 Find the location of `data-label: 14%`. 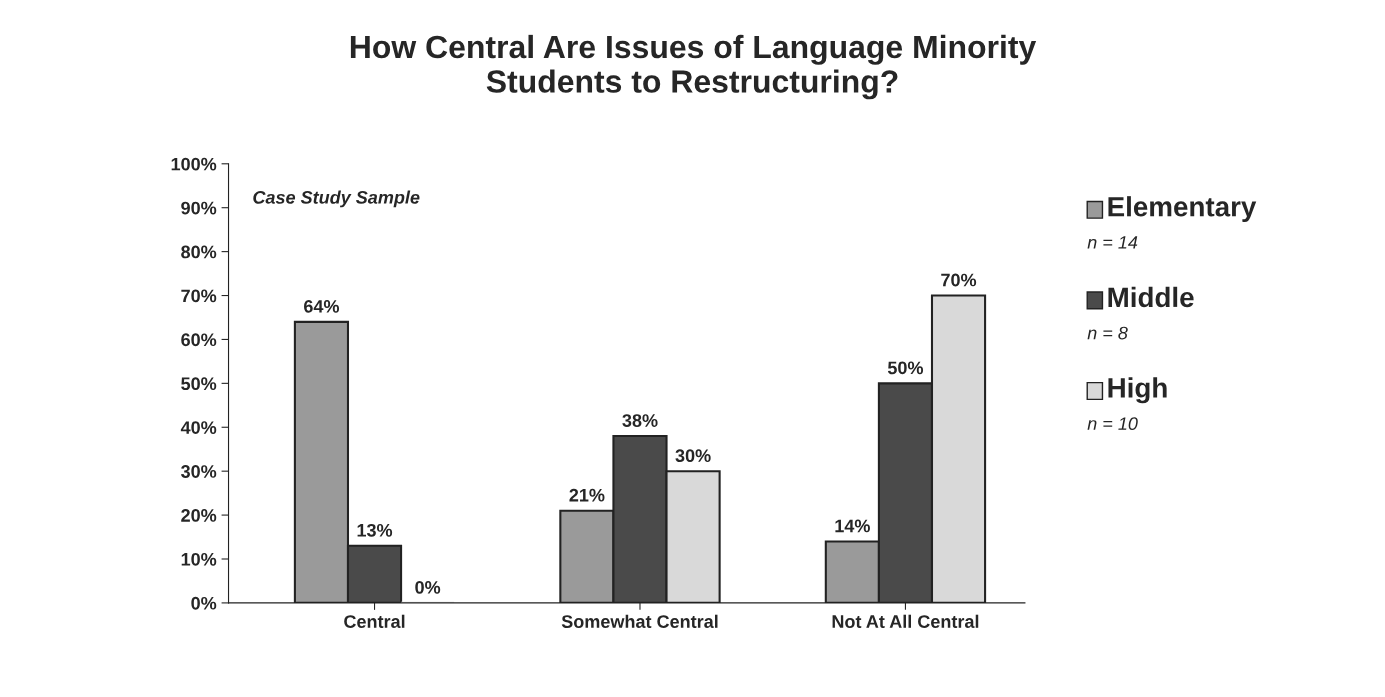

data-label: 14% is located at coordinates (852, 526).